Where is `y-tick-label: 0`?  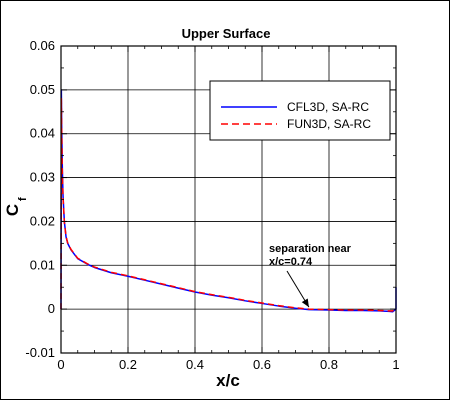
y-tick-label: 0 is located at coordinates (51, 308).